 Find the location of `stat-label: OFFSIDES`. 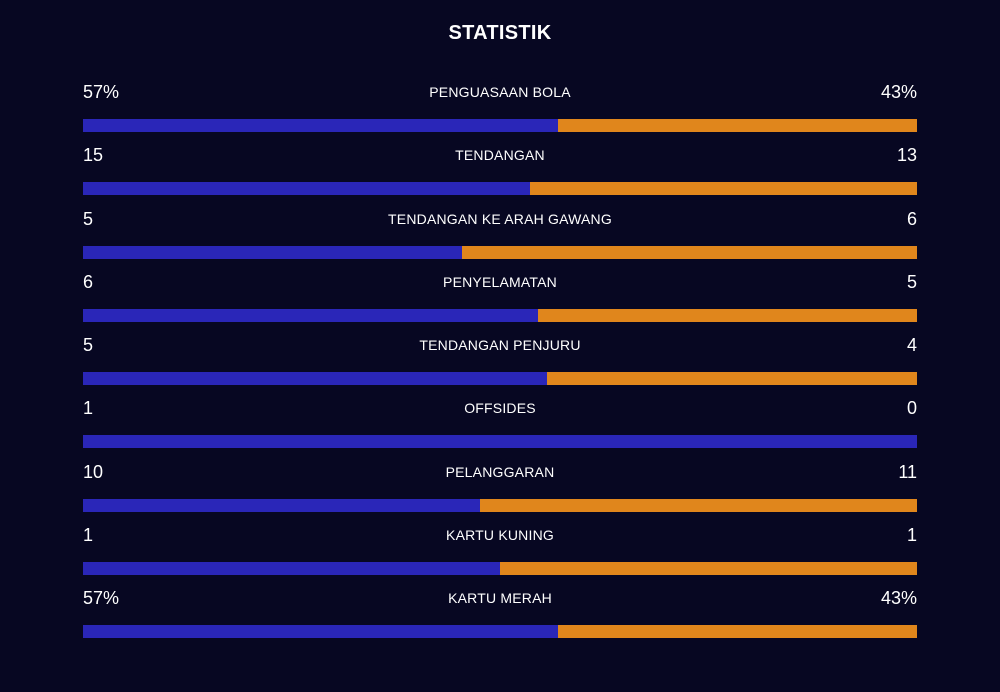

stat-label: OFFSIDES is located at coordinates (500, 408).